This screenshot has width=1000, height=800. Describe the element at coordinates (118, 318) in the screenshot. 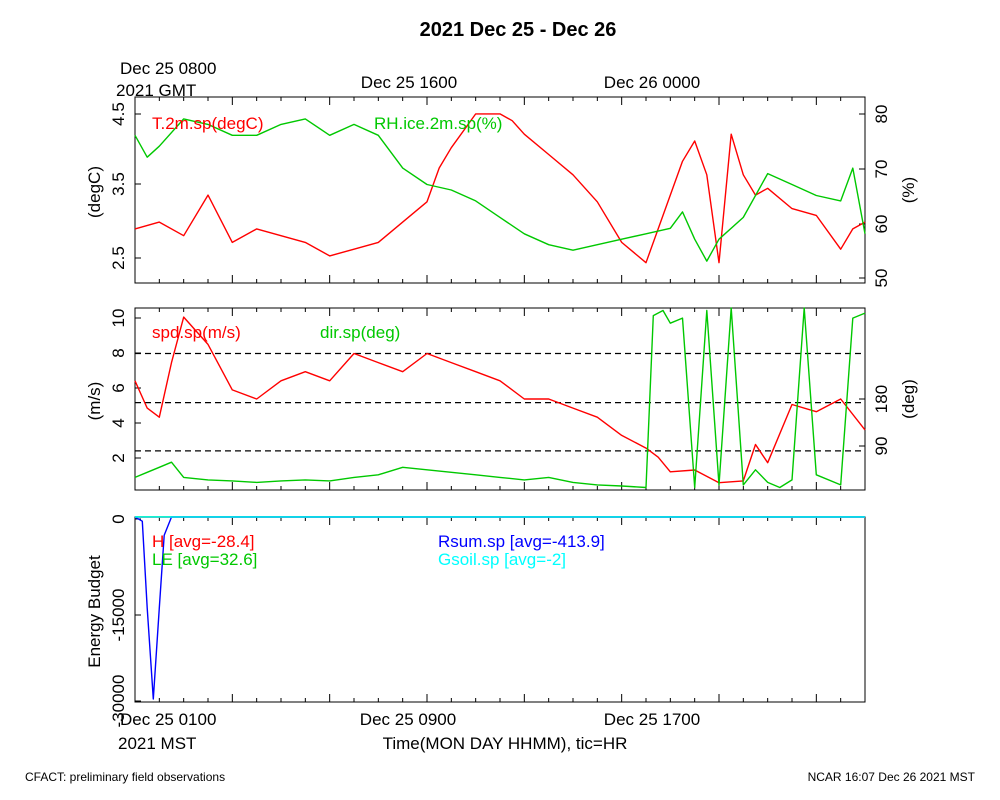

I see `y-tick-label-left: 10` at that location.